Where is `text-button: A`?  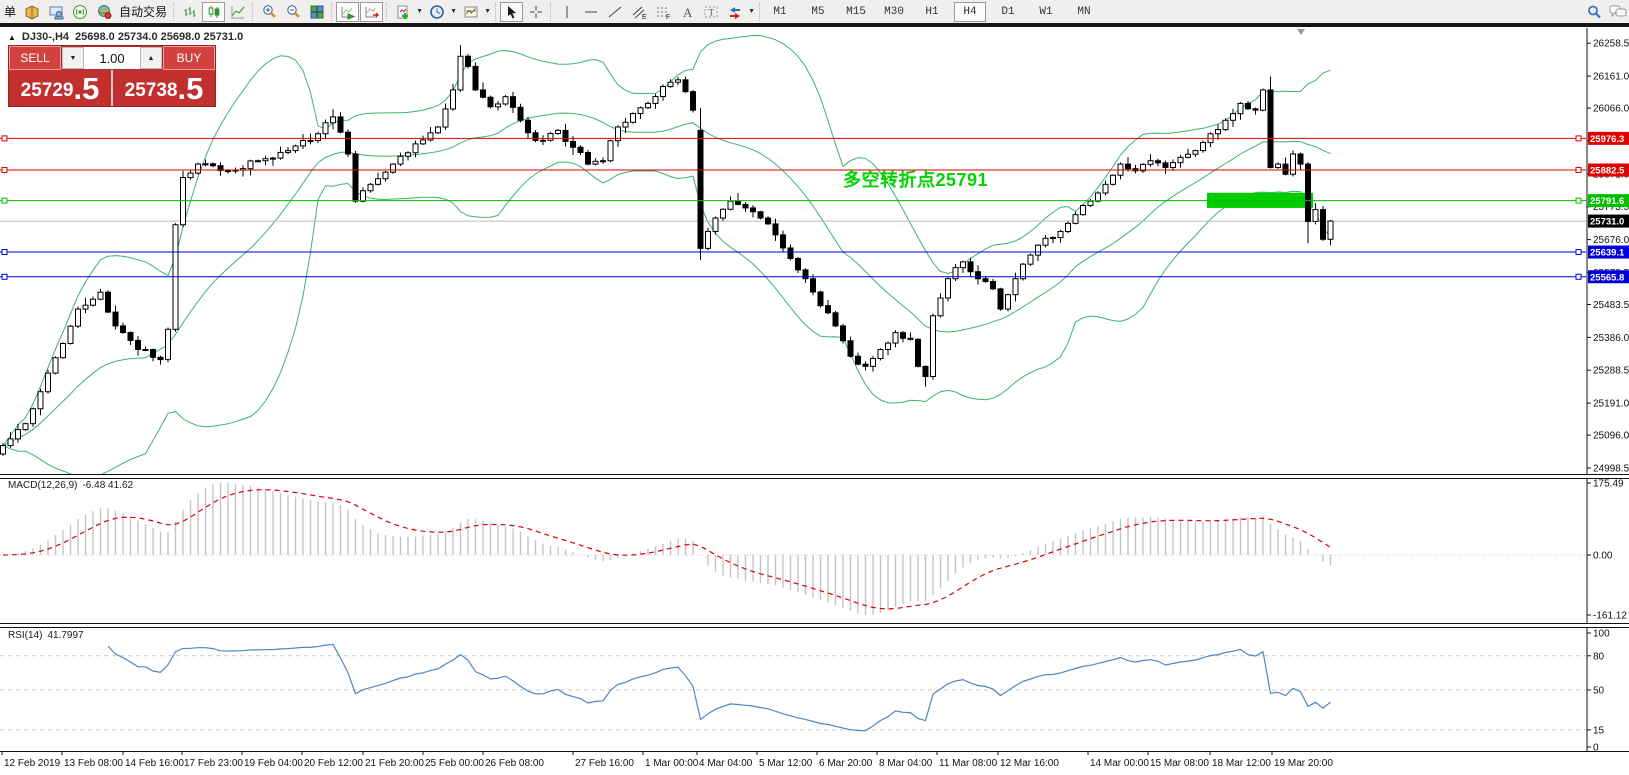
text-button: A is located at coordinates (686, 12).